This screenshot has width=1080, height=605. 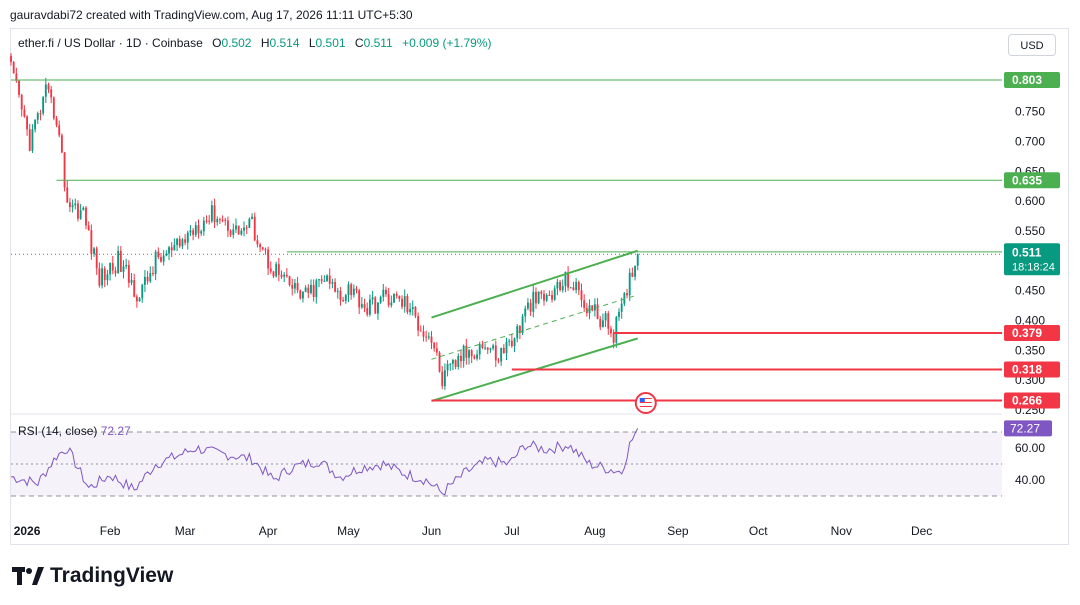 What do you see at coordinates (447, 43) in the screenshot?
I see `change-value: +0.009 (+1.79%)` at bounding box center [447, 43].